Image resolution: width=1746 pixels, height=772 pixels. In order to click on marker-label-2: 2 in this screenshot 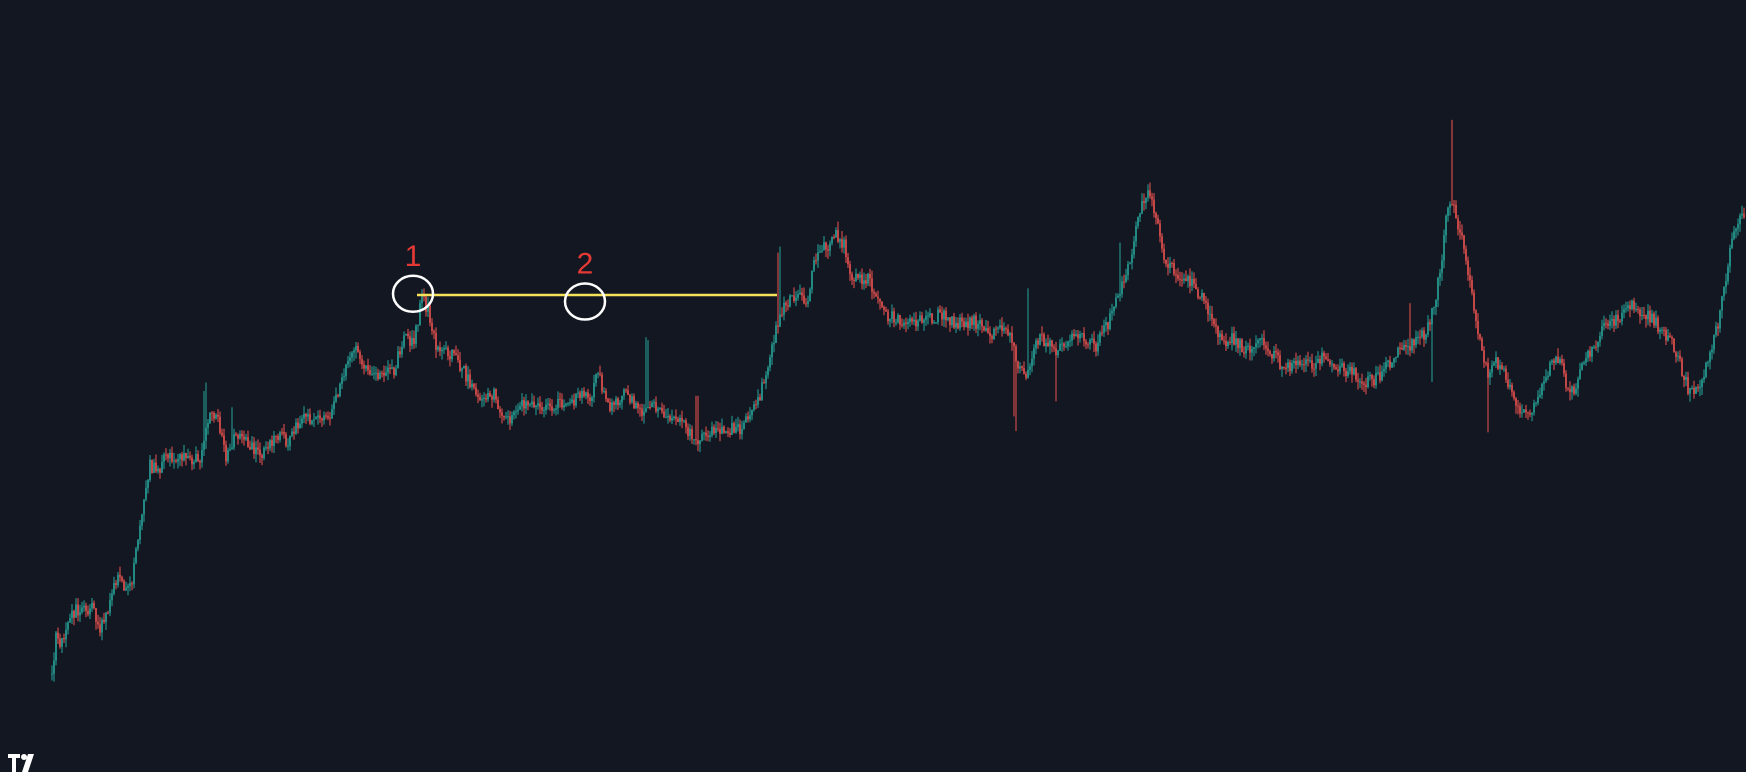, I will do `click(585, 264)`.